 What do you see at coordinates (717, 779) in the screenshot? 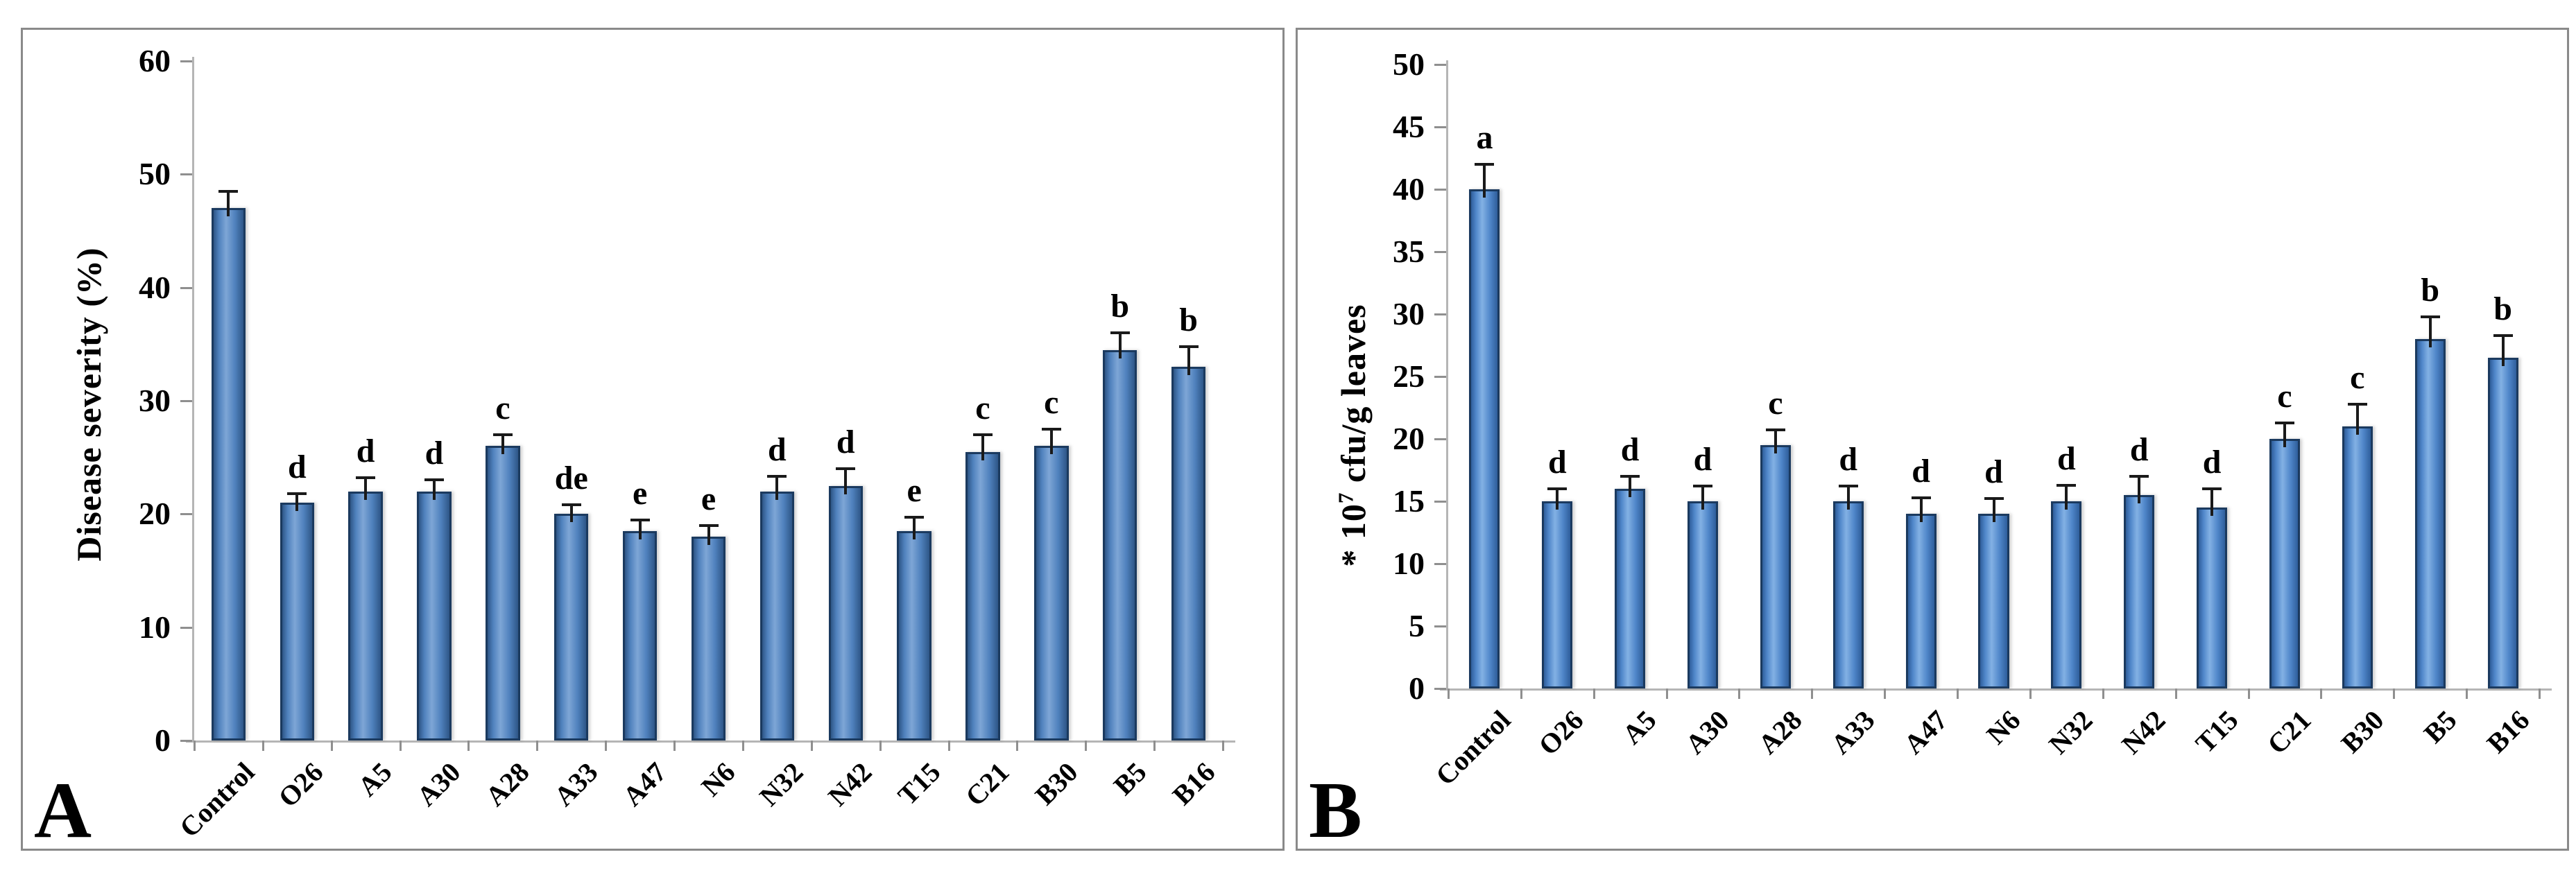
I see `x-category-label: N6` at bounding box center [717, 779].